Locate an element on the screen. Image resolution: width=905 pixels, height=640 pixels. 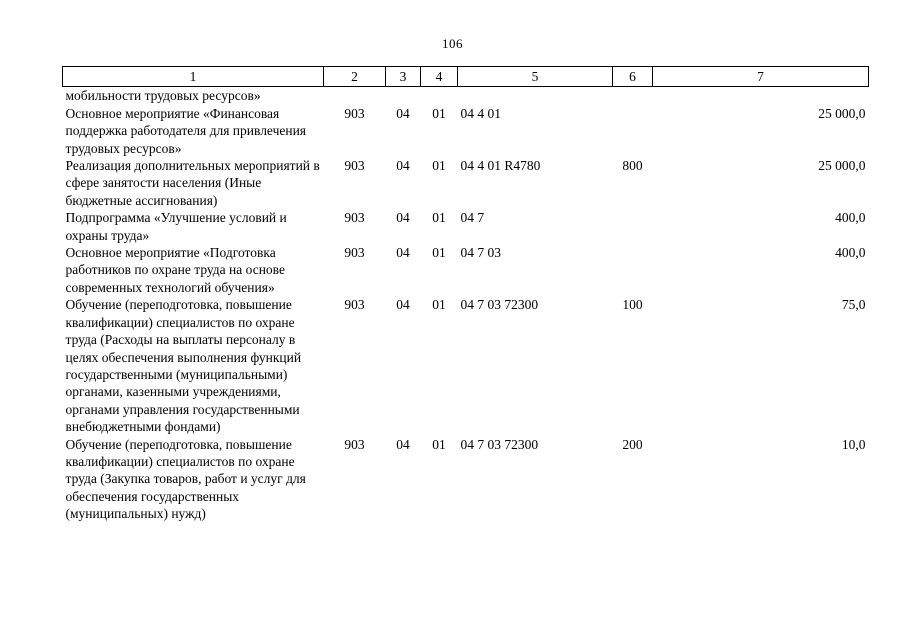
table-cell: 200 is located at coordinates (632, 444).